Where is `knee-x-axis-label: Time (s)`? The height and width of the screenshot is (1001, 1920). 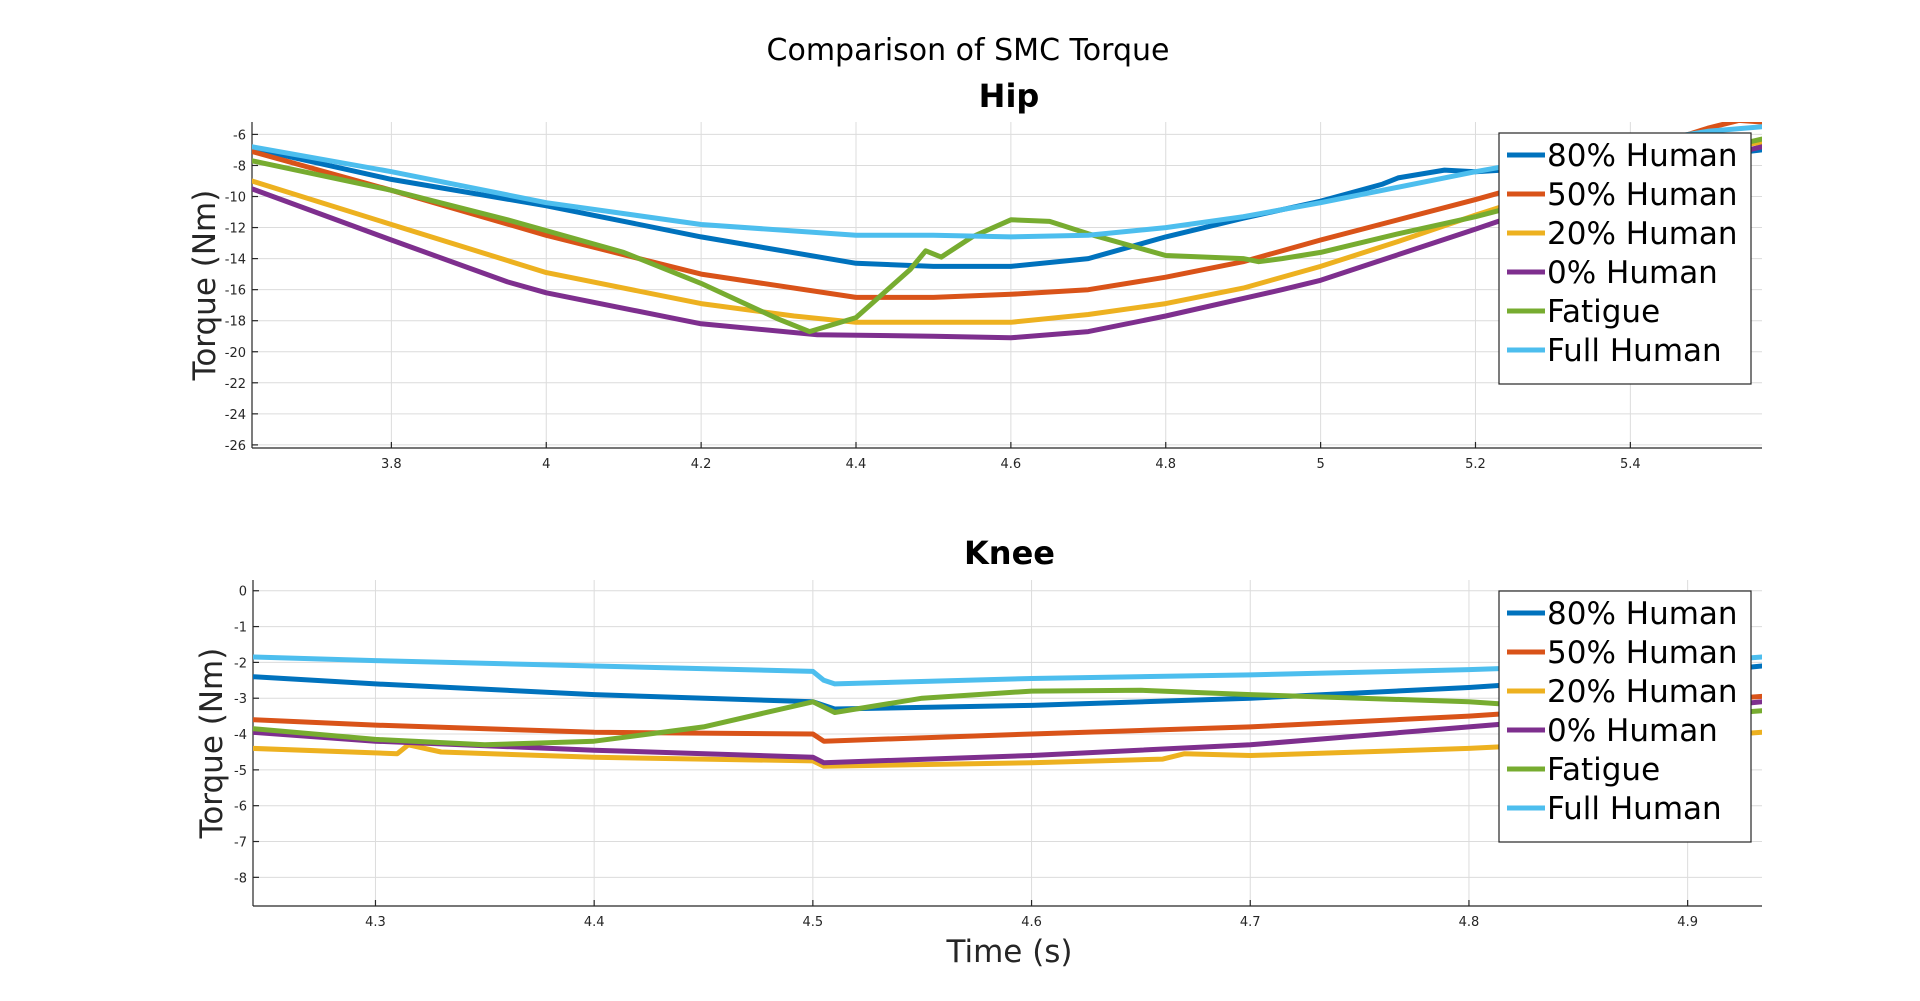
knee-x-axis-label: Time (s) is located at coordinates (1008, 952).